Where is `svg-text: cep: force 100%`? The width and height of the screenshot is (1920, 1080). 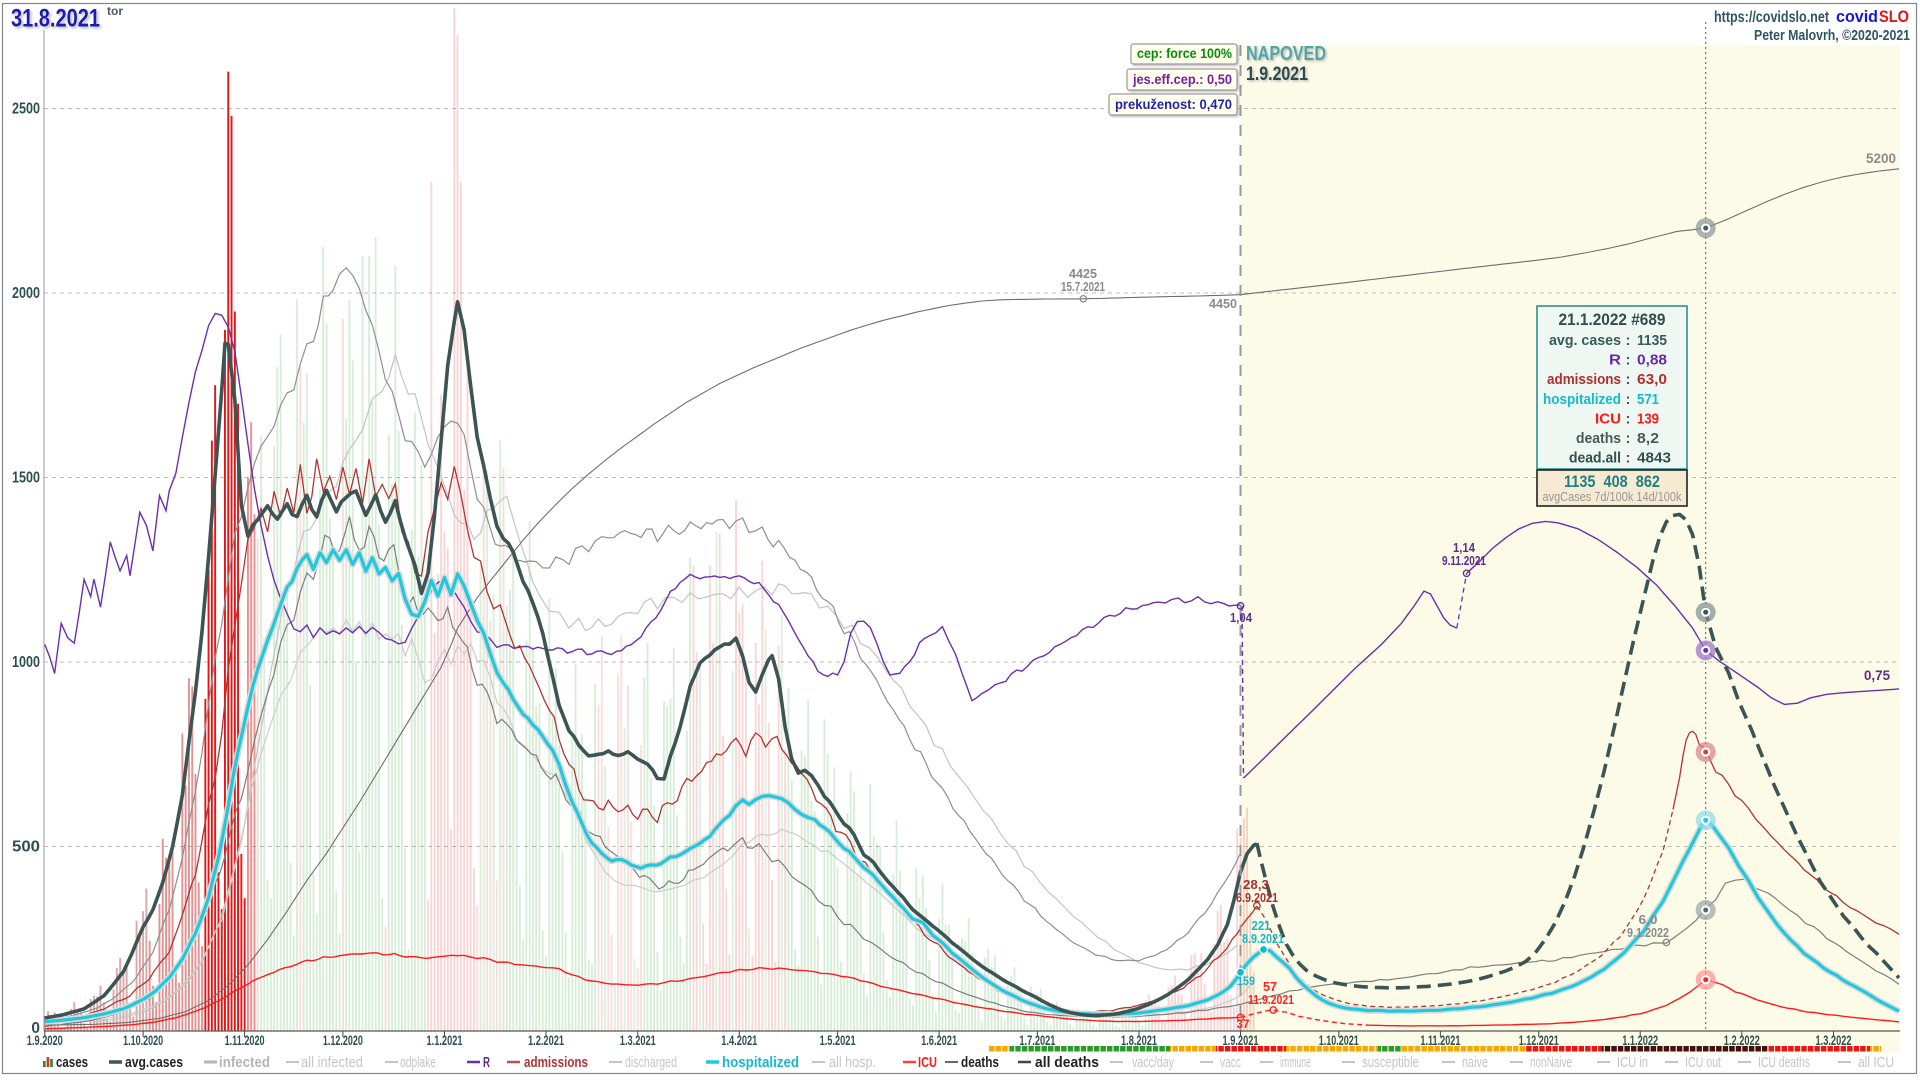
svg-text: cep: force 100% is located at coordinates (1184, 53).